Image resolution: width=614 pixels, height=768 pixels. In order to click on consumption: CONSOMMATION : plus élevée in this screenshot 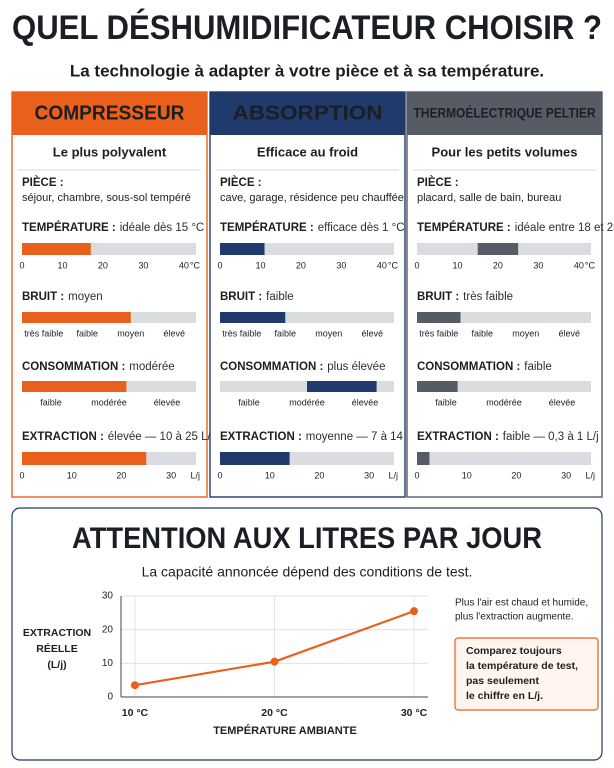, I will do `click(302, 367)`.